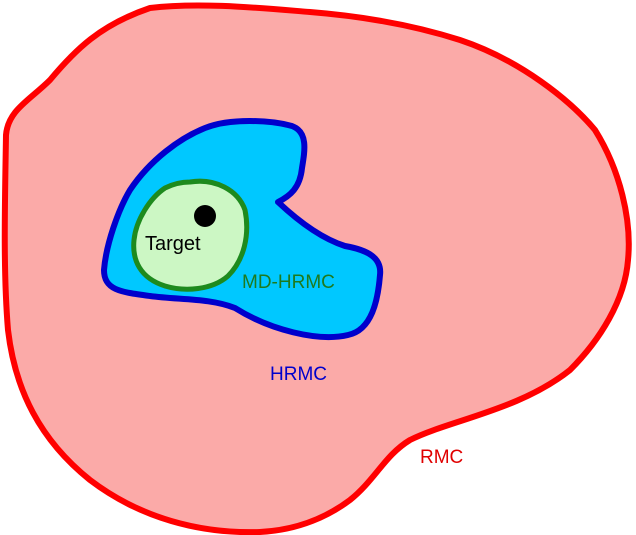 This screenshot has height=535, width=636. I want to click on hrmc-label: HRMC, so click(298, 374).